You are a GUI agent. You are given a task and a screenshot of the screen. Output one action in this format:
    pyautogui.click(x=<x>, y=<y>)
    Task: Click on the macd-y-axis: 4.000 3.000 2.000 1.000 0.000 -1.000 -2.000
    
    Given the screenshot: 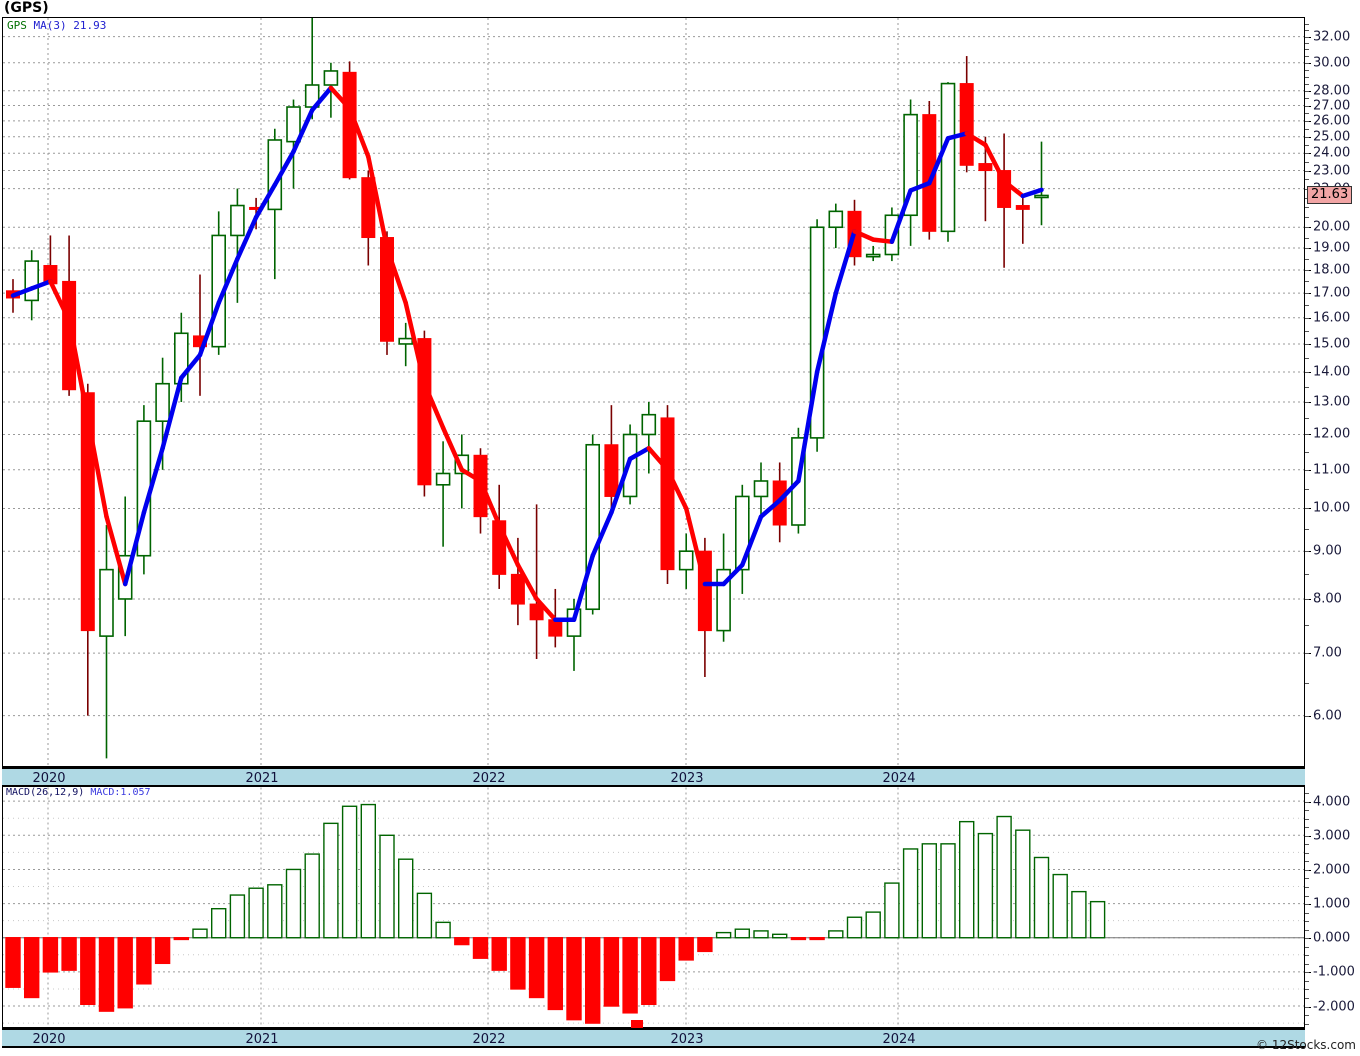 What is the action you would take?
    pyautogui.click(x=1332, y=907)
    